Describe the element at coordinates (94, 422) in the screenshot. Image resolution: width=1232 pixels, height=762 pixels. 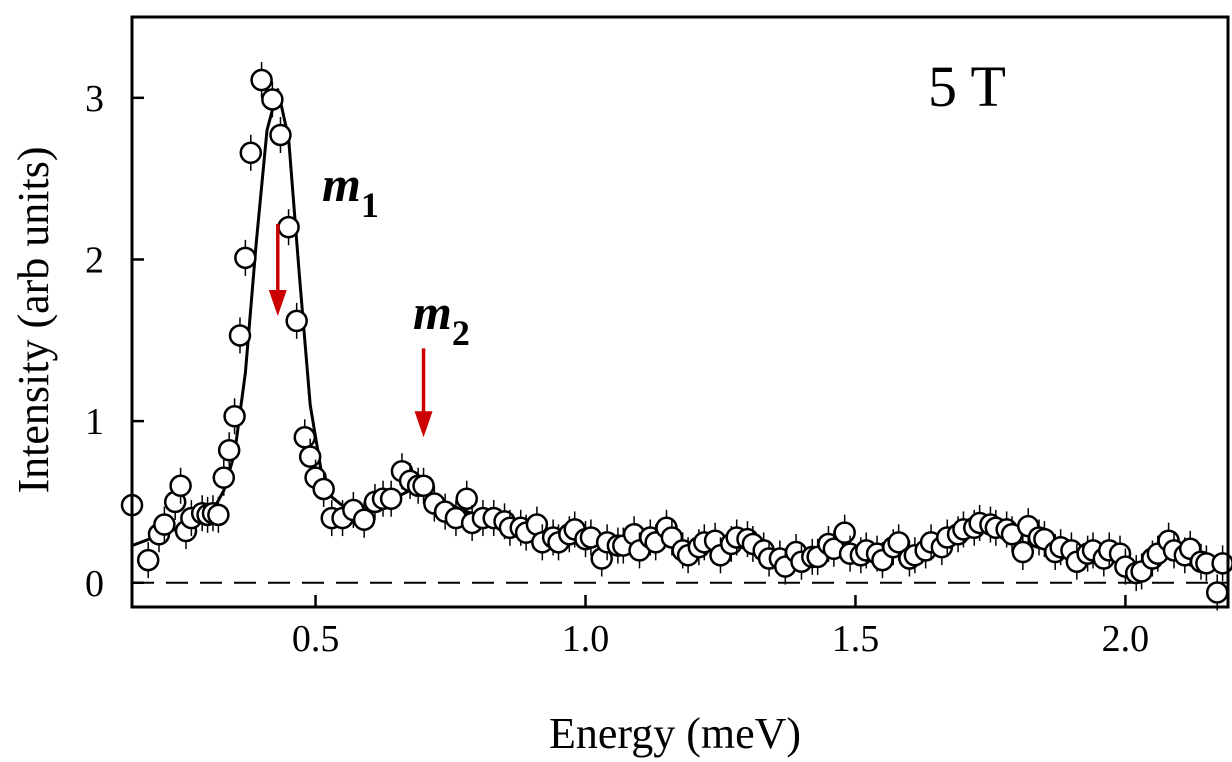
I see `y-tick-label: 1` at that location.